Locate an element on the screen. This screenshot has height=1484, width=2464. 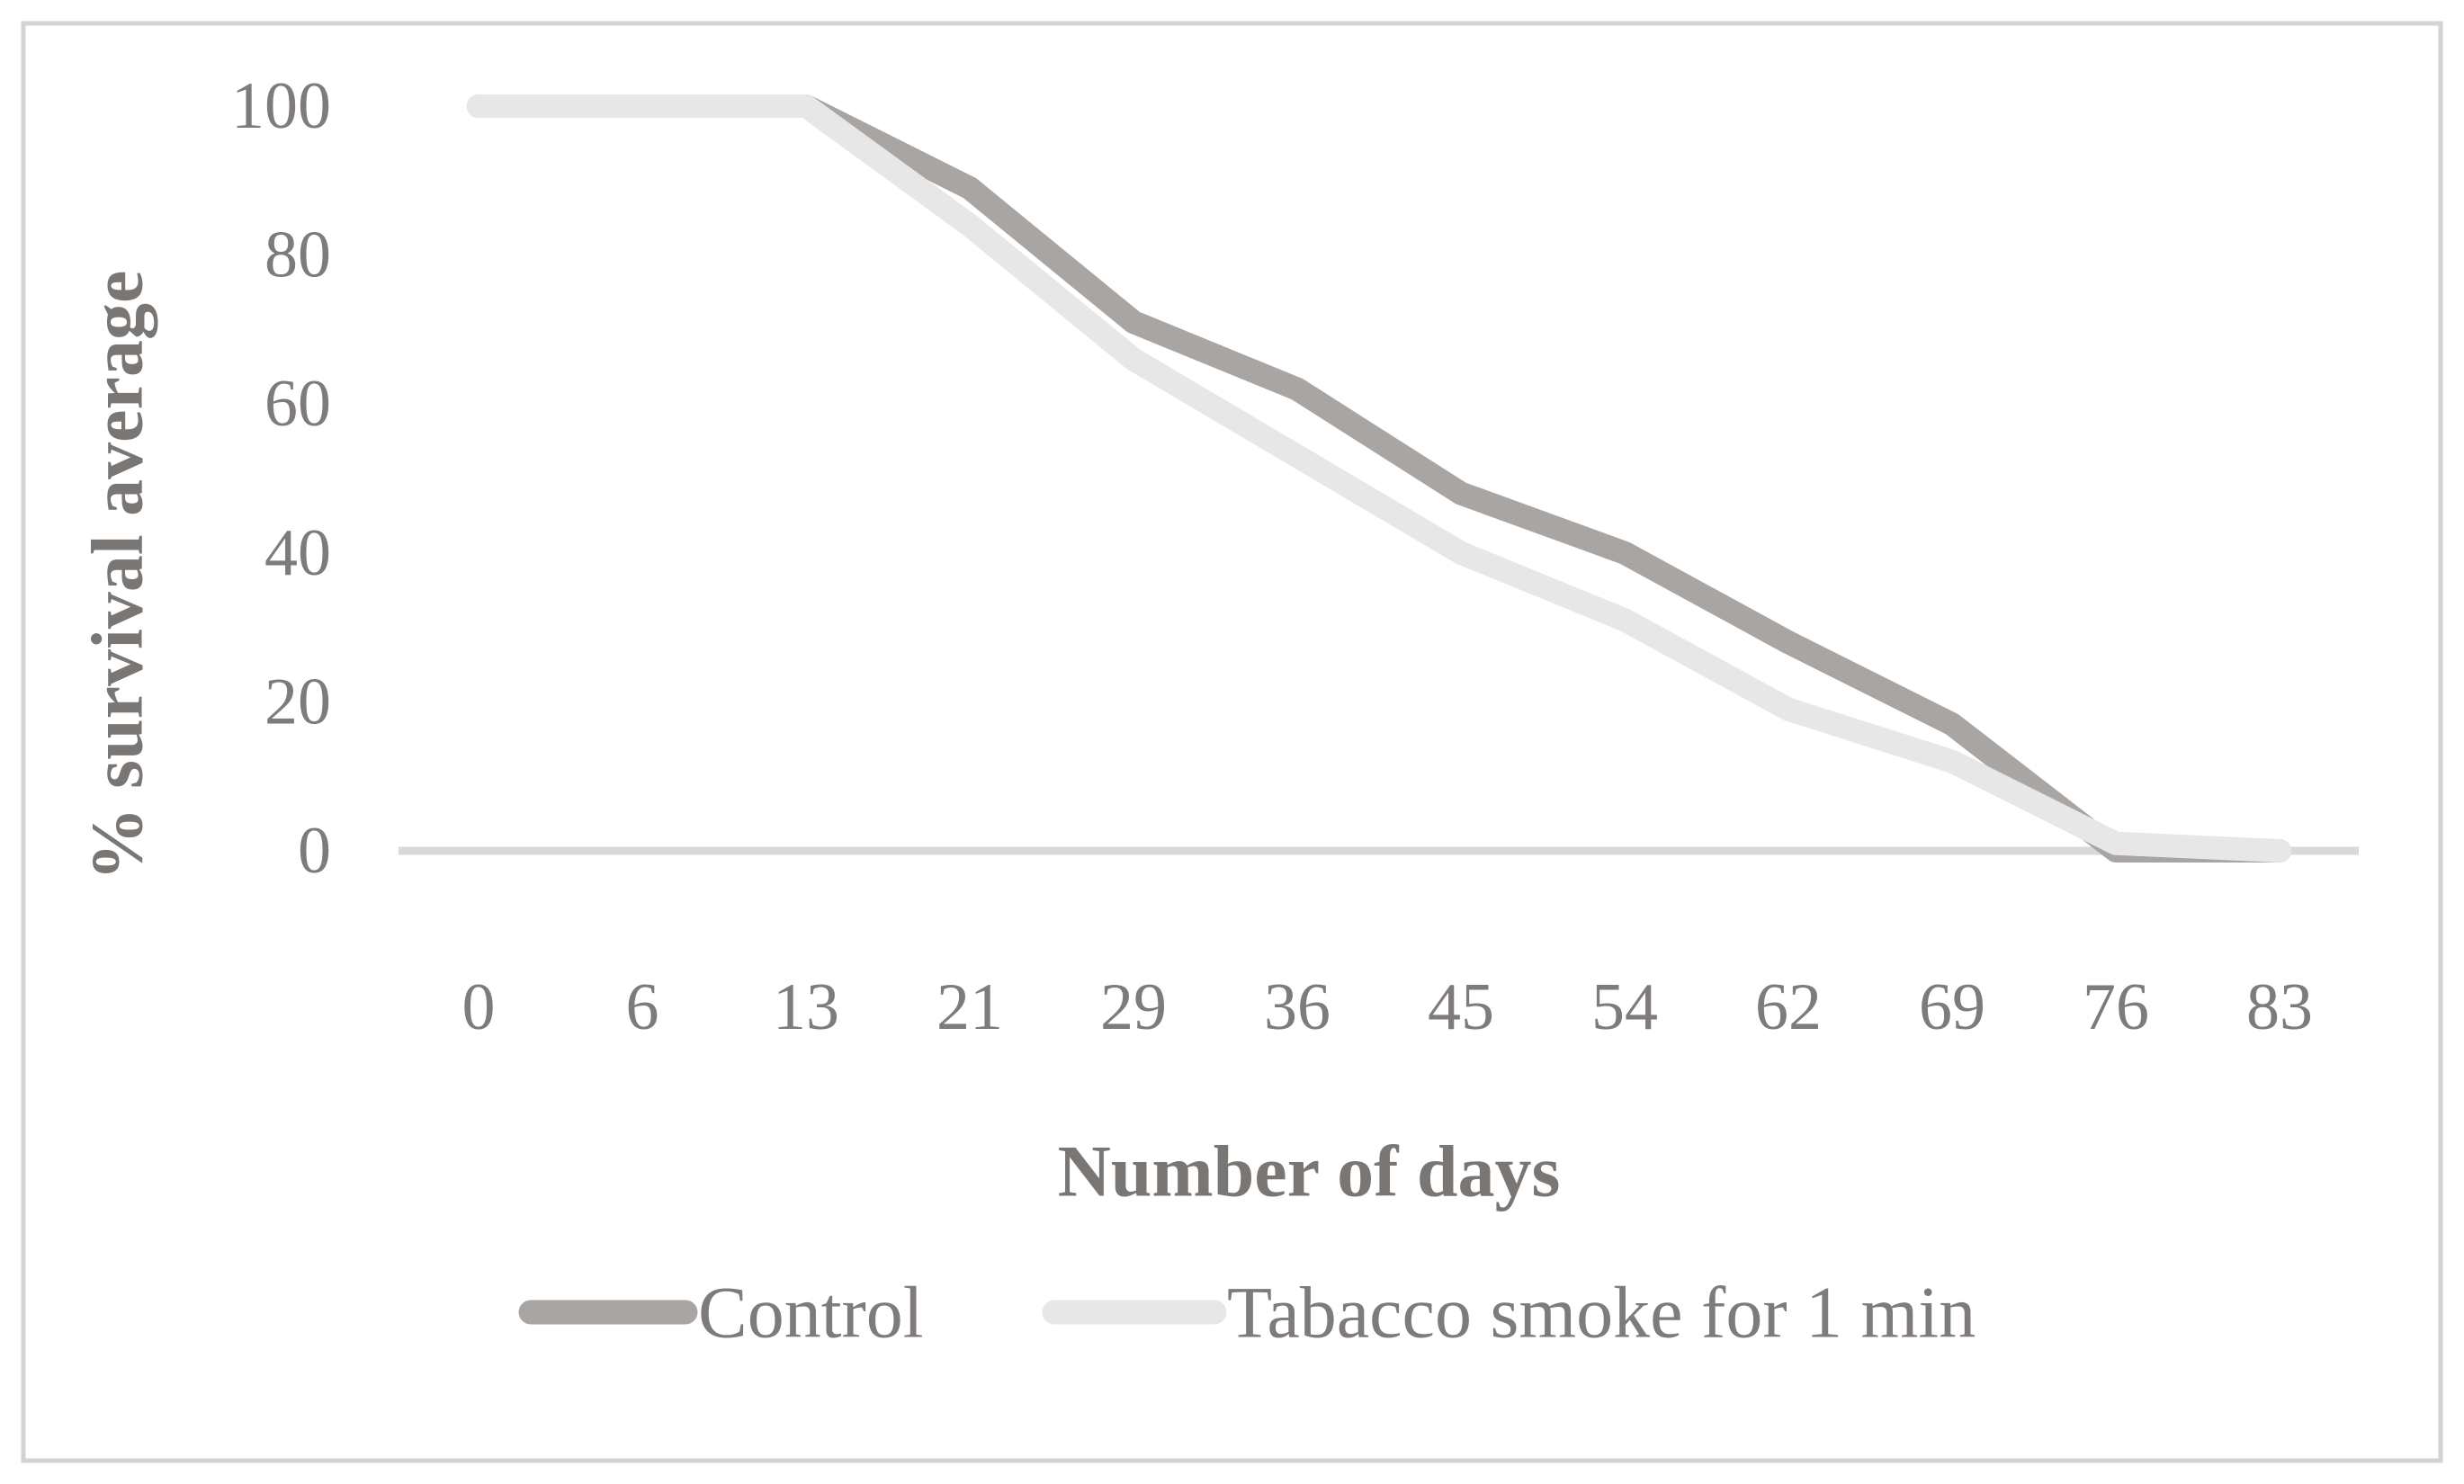
legend-label: Control is located at coordinates (811, 1313).